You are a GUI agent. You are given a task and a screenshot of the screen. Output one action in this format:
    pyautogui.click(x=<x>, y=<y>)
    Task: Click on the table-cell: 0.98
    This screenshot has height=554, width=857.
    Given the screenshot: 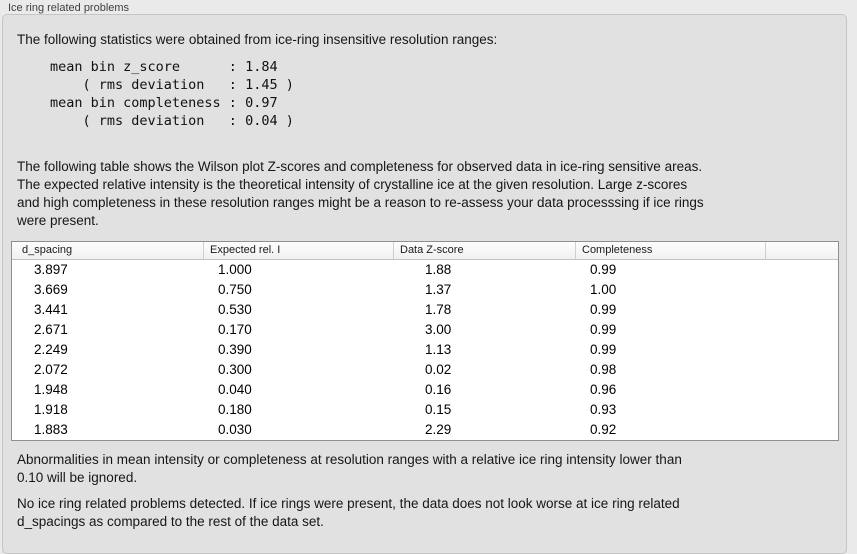 What is the action you would take?
    pyautogui.click(x=603, y=369)
    